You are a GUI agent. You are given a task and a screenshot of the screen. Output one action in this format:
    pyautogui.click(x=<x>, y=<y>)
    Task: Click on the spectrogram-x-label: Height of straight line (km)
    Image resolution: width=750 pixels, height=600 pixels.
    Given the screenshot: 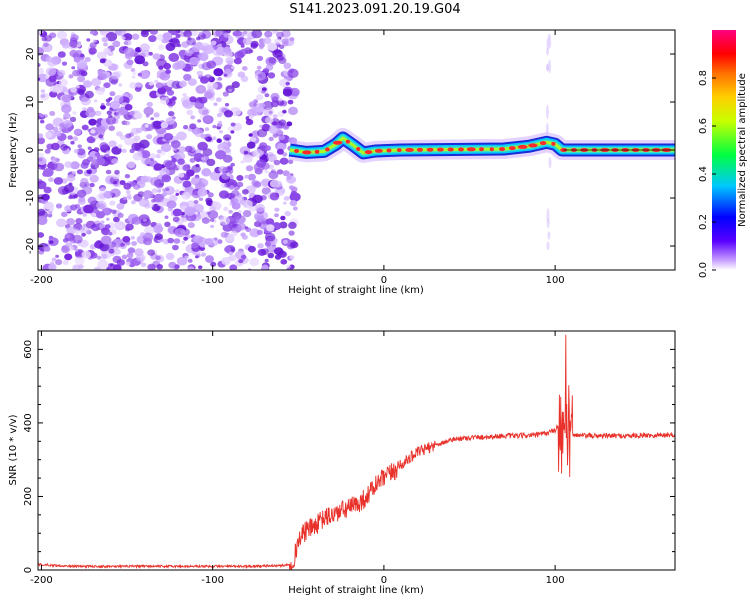 What is the action you would take?
    pyautogui.click(x=356, y=290)
    